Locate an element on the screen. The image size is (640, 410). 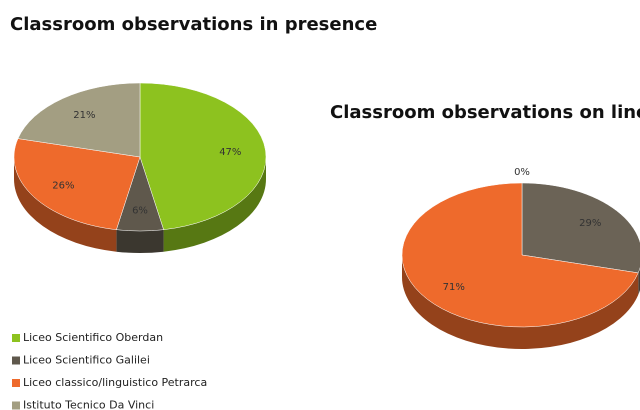
legend-label: Liceo Scientifico Oberdan is located at coordinates (93, 337).